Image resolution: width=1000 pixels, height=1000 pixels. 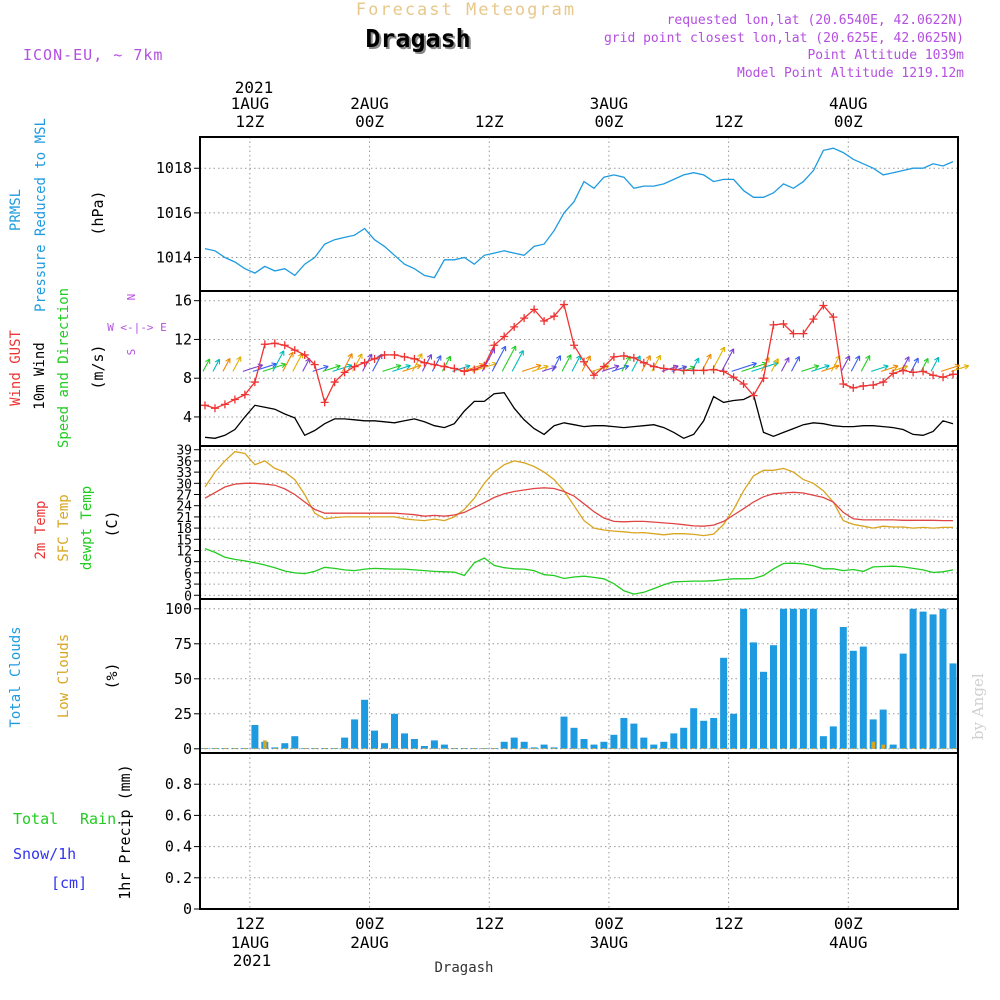 What do you see at coordinates (848, 103) in the screenshot?
I see `time-top-date: 4AUG` at bounding box center [848, 103].